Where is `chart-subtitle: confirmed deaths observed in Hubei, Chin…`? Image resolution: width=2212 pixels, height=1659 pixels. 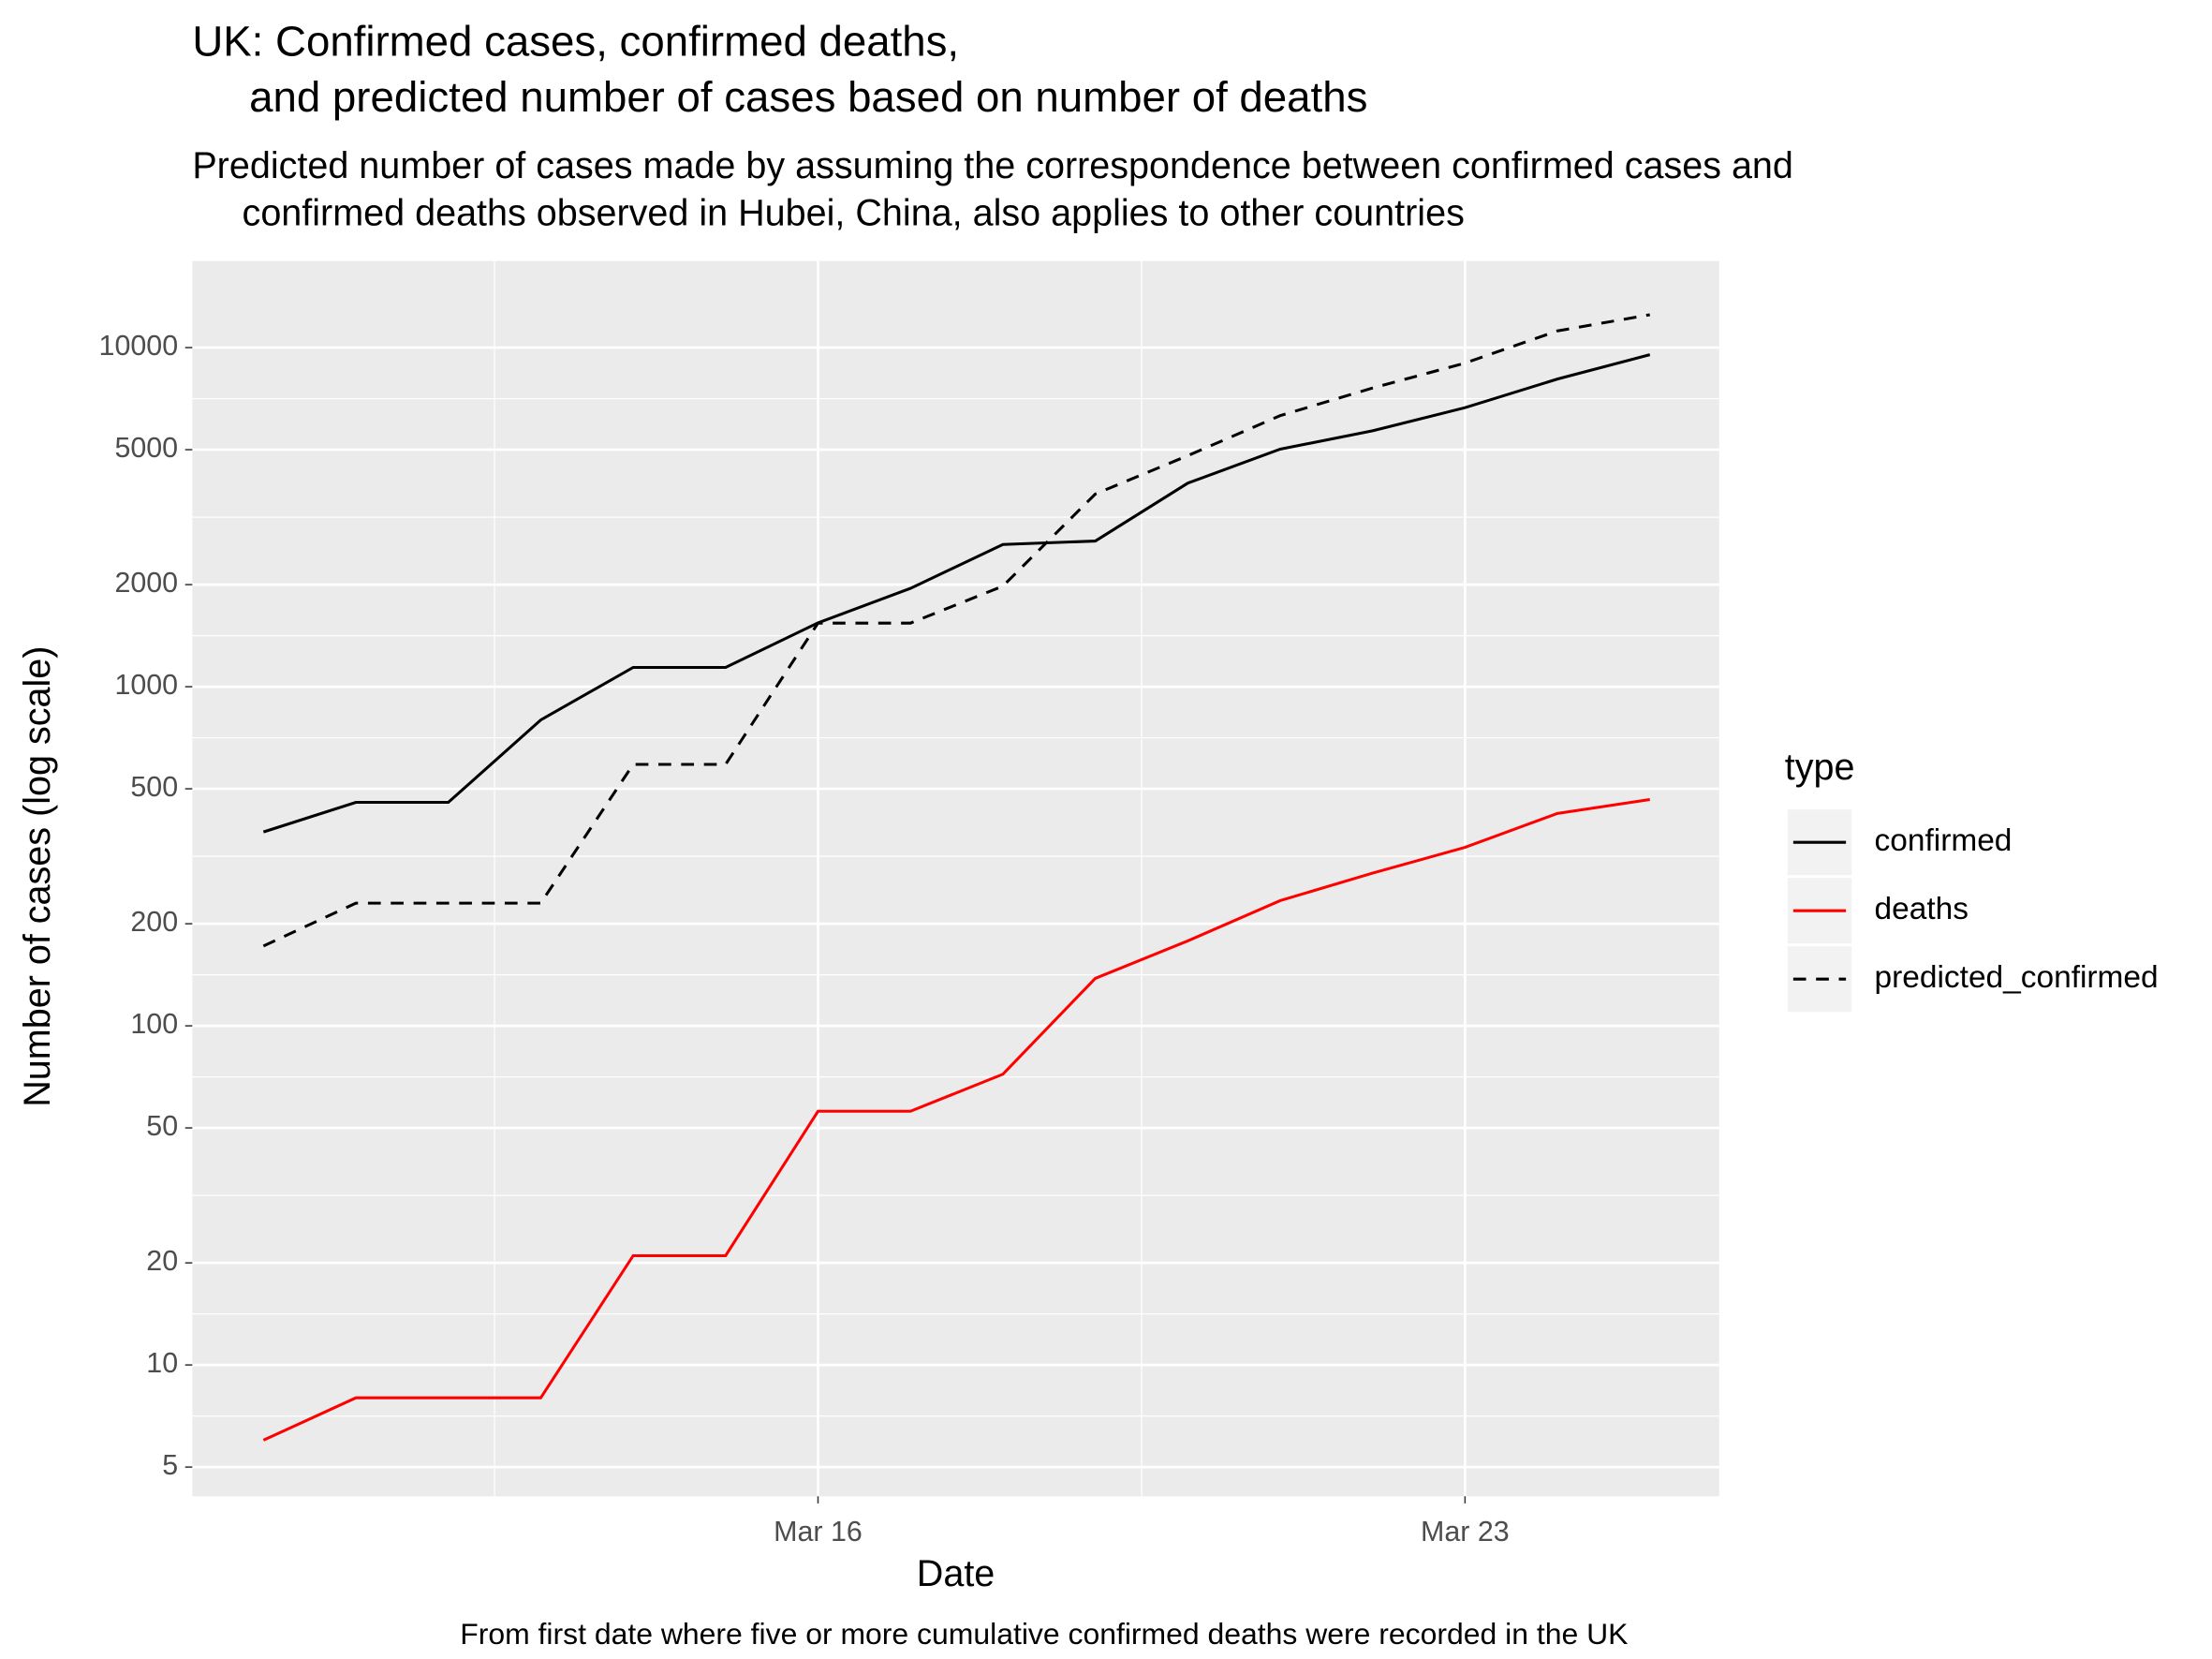 chart-subtitle: confirmed deaths observed in Hubei, Chin… is located at coordinates (854, 213).